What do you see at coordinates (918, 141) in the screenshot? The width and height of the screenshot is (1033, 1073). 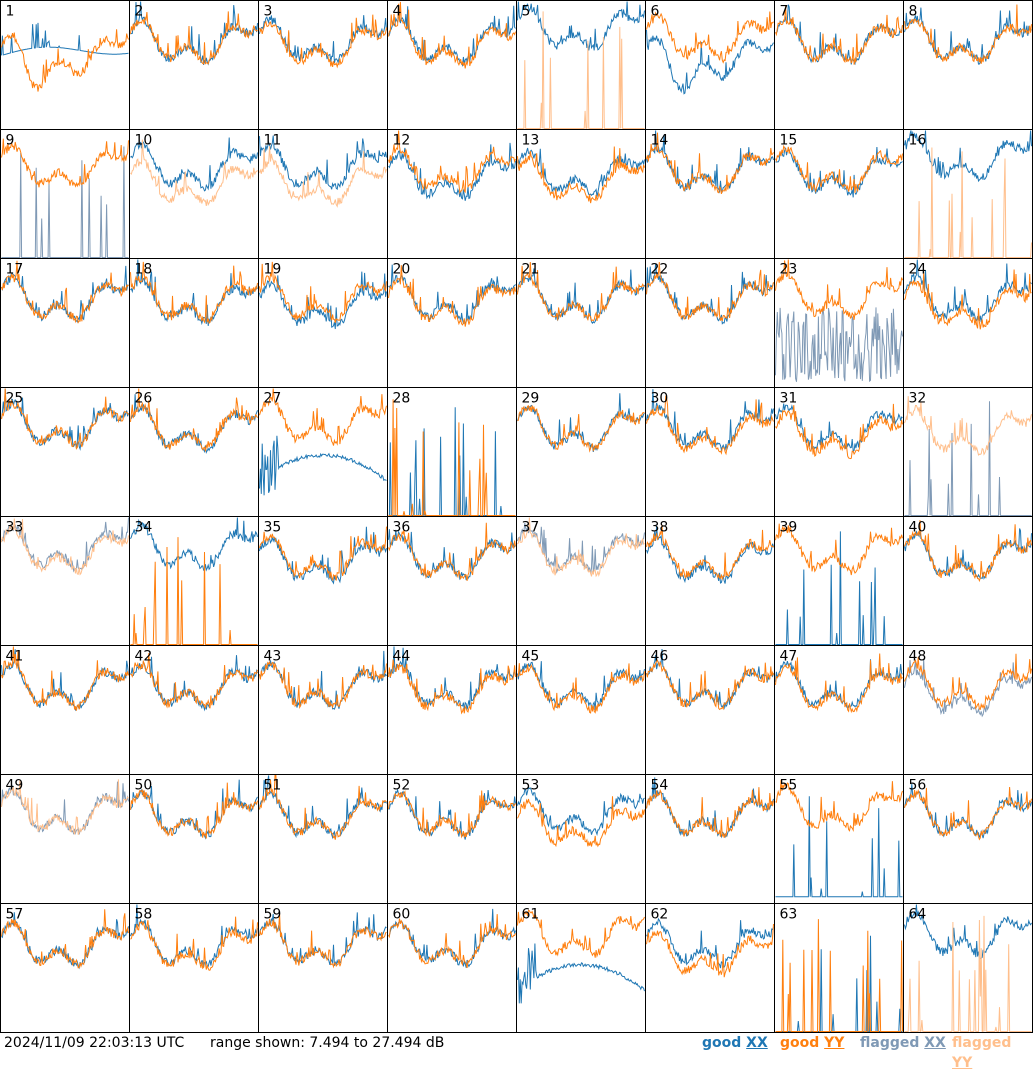 I see `panel-label: 16` at bounding box center [918, 141].